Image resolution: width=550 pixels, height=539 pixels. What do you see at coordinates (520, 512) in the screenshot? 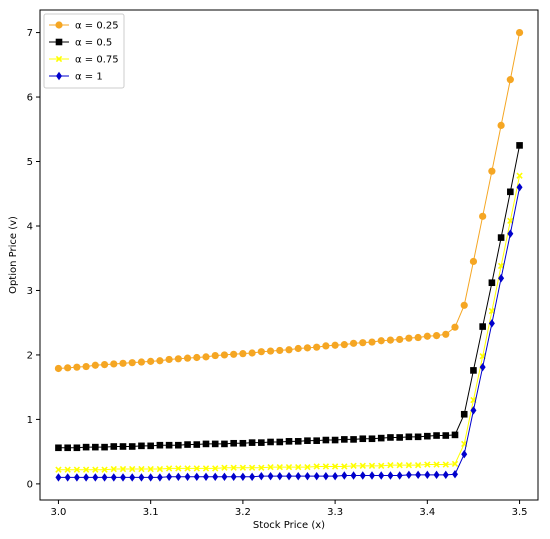
I see `x-tick-label: 3.5` at bounding box center [520, 512].